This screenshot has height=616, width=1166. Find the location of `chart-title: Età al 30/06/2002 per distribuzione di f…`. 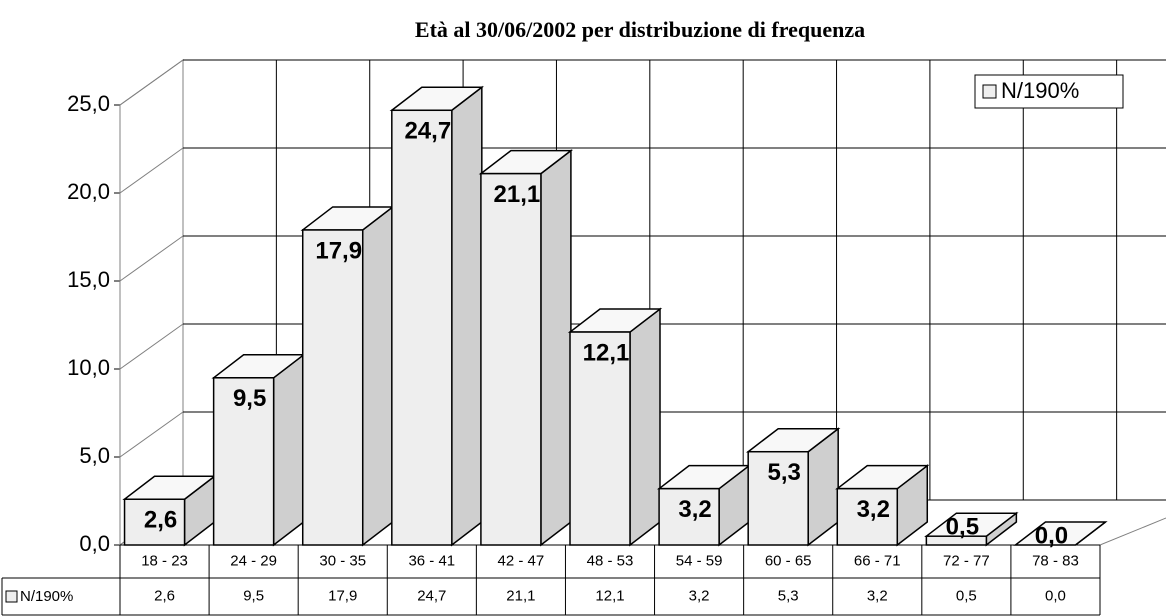

chart-title: Età al 30/06/2002 per distribuzione di f… is located at coordinates (640, 29).